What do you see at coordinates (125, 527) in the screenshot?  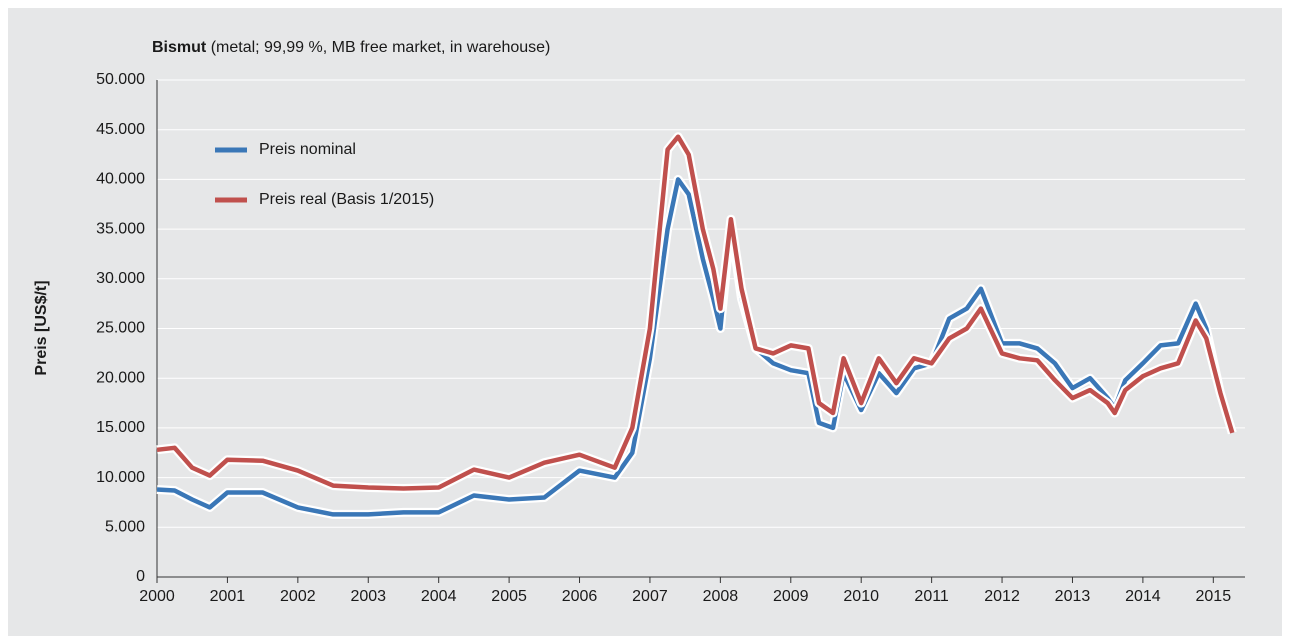 I see `y-tick-label: 5.000` at bounding box center [125, 527].